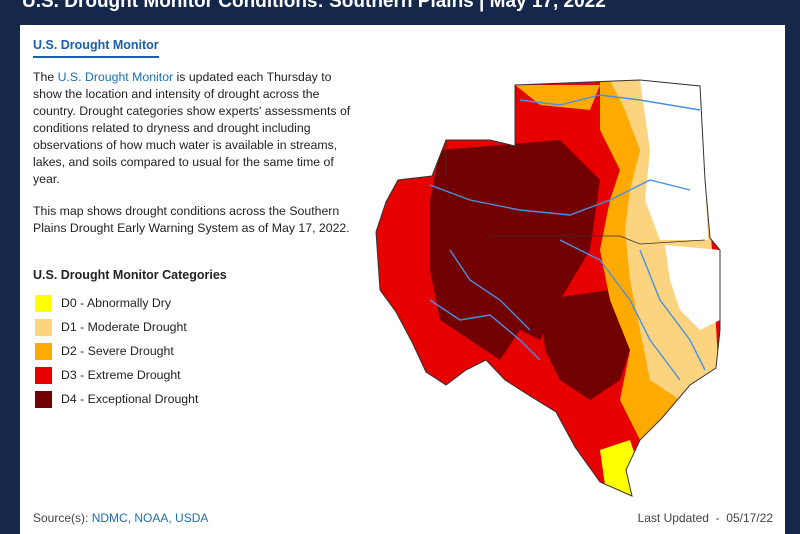 This screenshot has height=534, width=800. Describe the element at coordinates (44, 77) in the screenshot. I see `intro-text: The` at that location.